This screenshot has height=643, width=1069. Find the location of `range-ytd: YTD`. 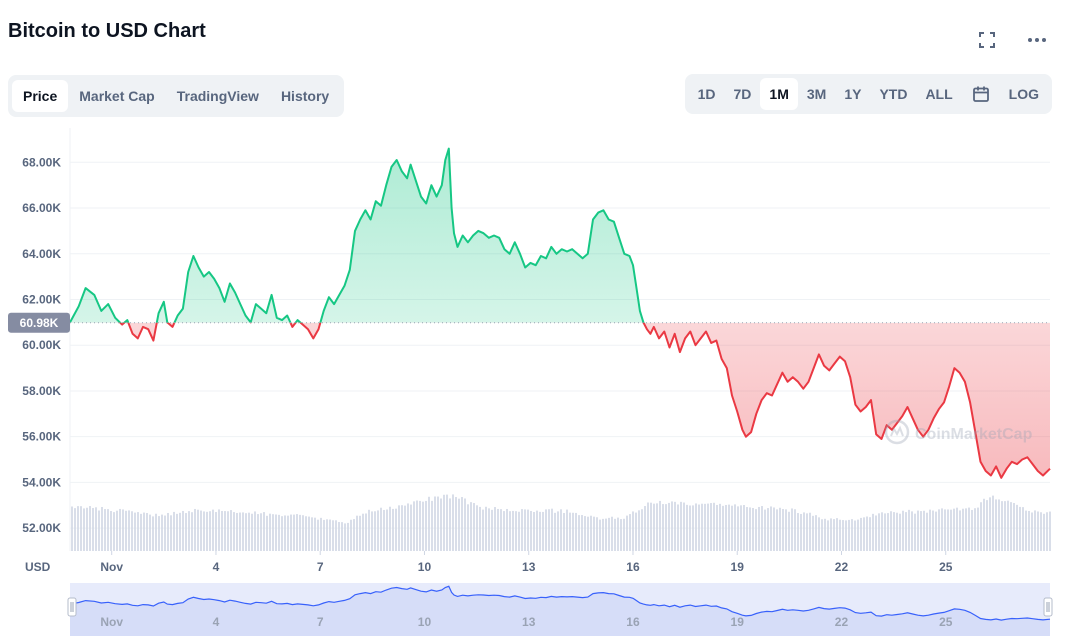

range-ytd: YTD is located at coordinates (893, 94).